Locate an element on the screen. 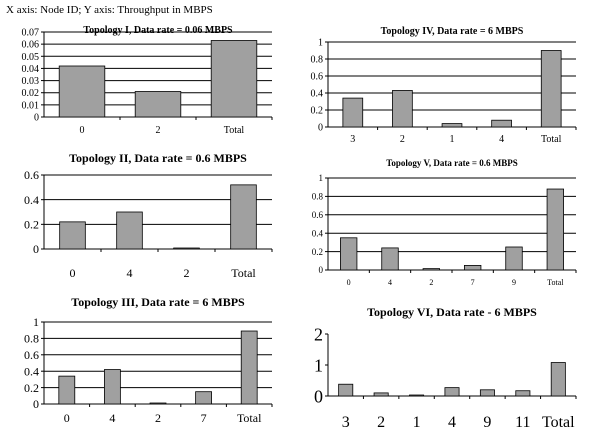  y-tick-label: 0.04 is located at coordinates (31, 69).